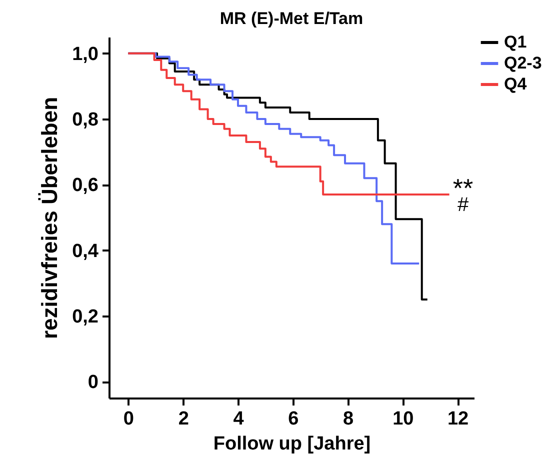  What do you see at coordinates (515, 42) in the screenshot?
I see `legend-label: Q1` at bounding box center [515, 42].